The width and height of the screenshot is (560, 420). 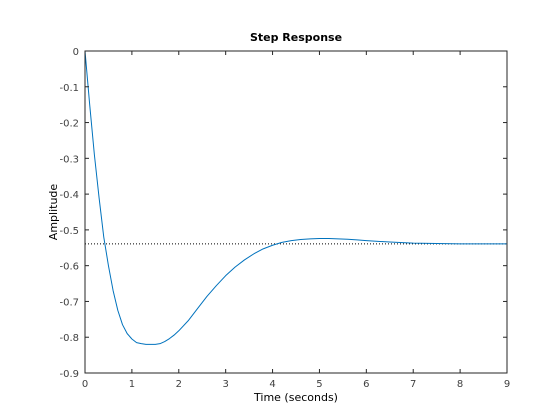 I want to click on x-tick-label: 9, so click(x=507, y=384).